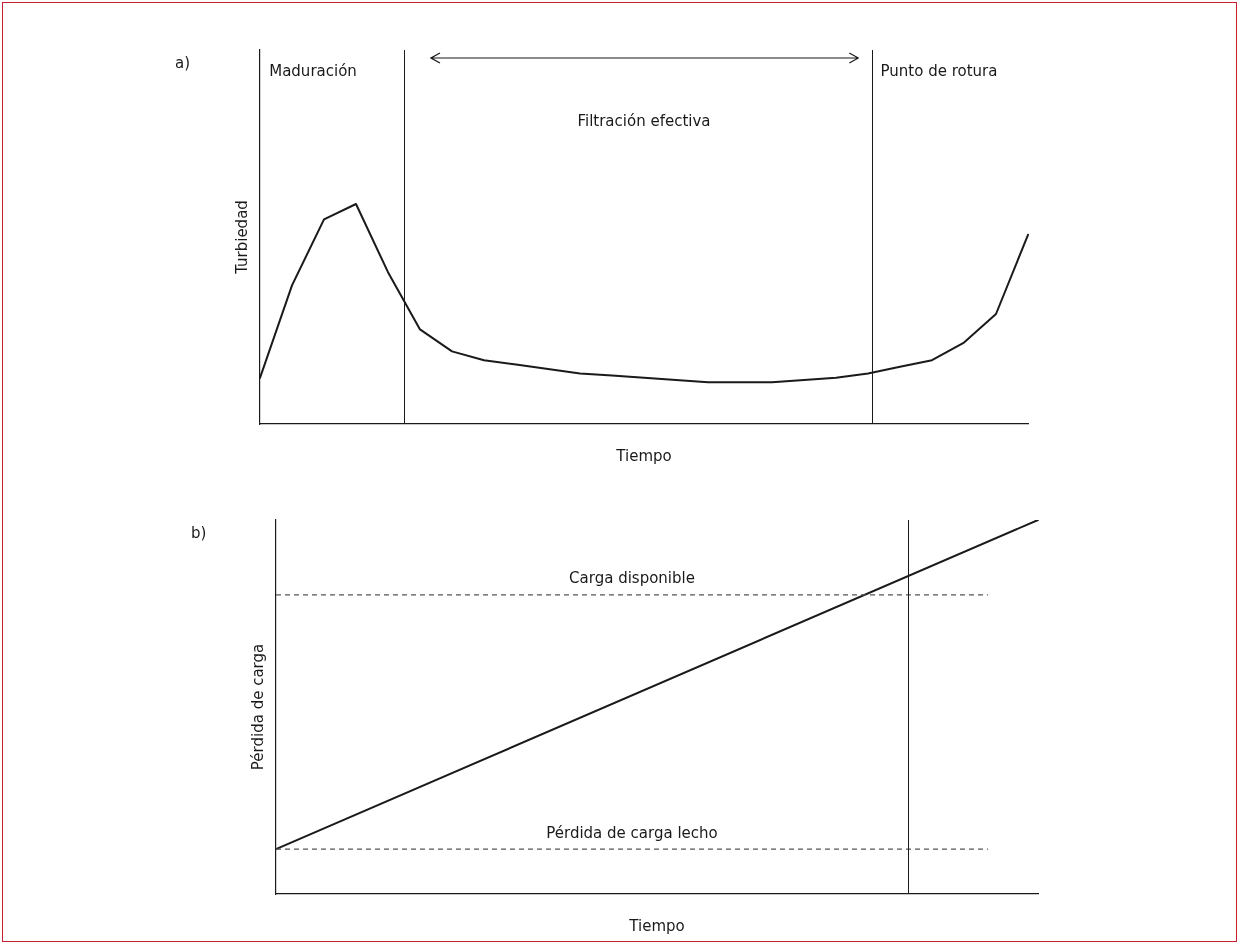 The width and height of the screenshot is (1243, 946). Describe the element at coordinates (644, 120) in the screenshot. I see `text: Filtración efectiva` at that location.